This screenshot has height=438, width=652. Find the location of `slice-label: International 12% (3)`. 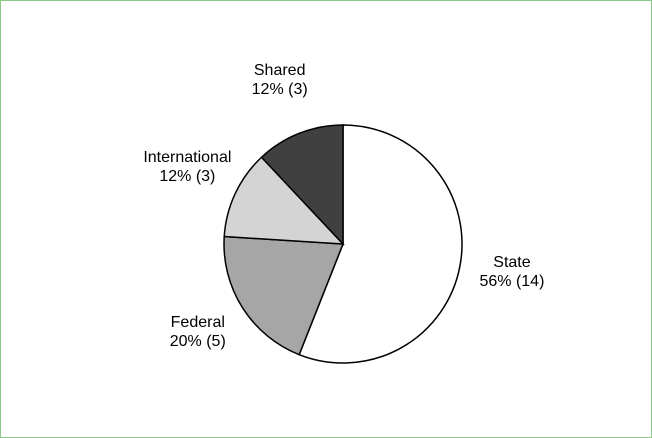

slice-label: International 12% (3) is located at coordinates (187, 167).